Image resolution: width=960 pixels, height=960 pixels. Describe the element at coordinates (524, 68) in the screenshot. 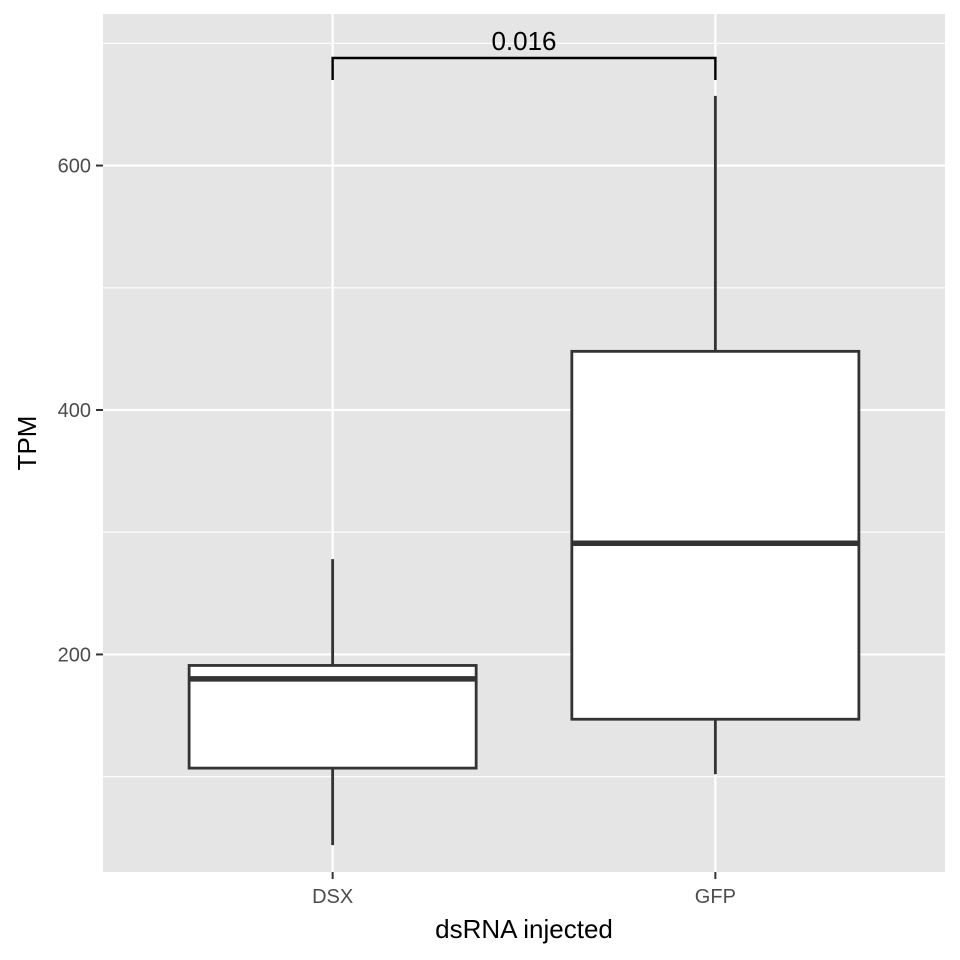

I see `significance-bracket` at that location.